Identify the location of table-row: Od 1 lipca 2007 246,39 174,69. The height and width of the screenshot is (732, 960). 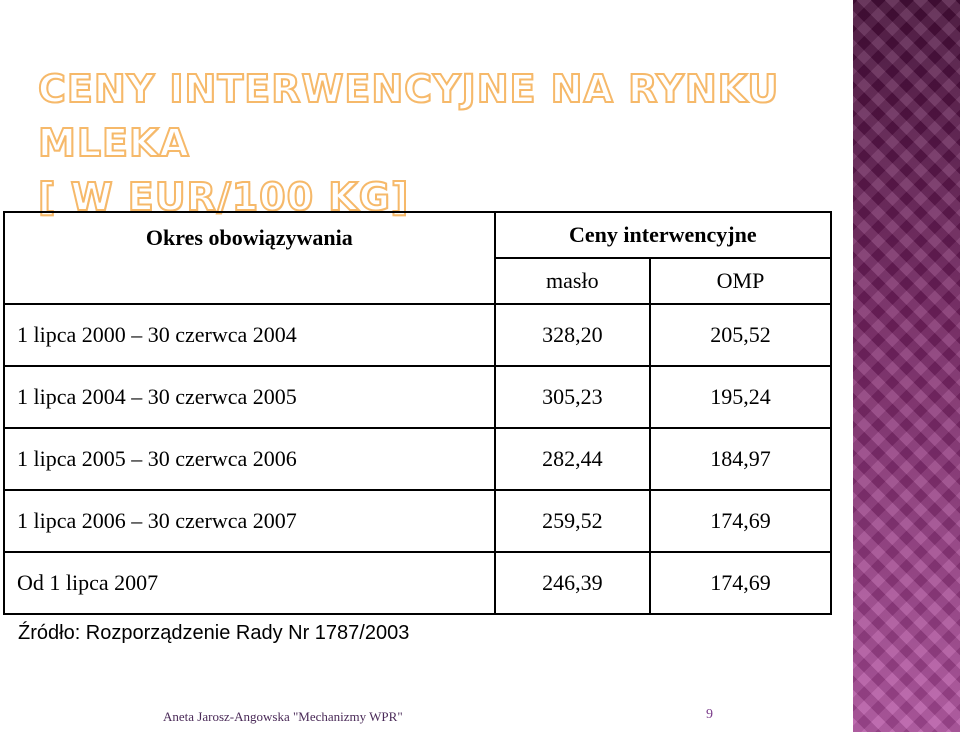
(417, 583).